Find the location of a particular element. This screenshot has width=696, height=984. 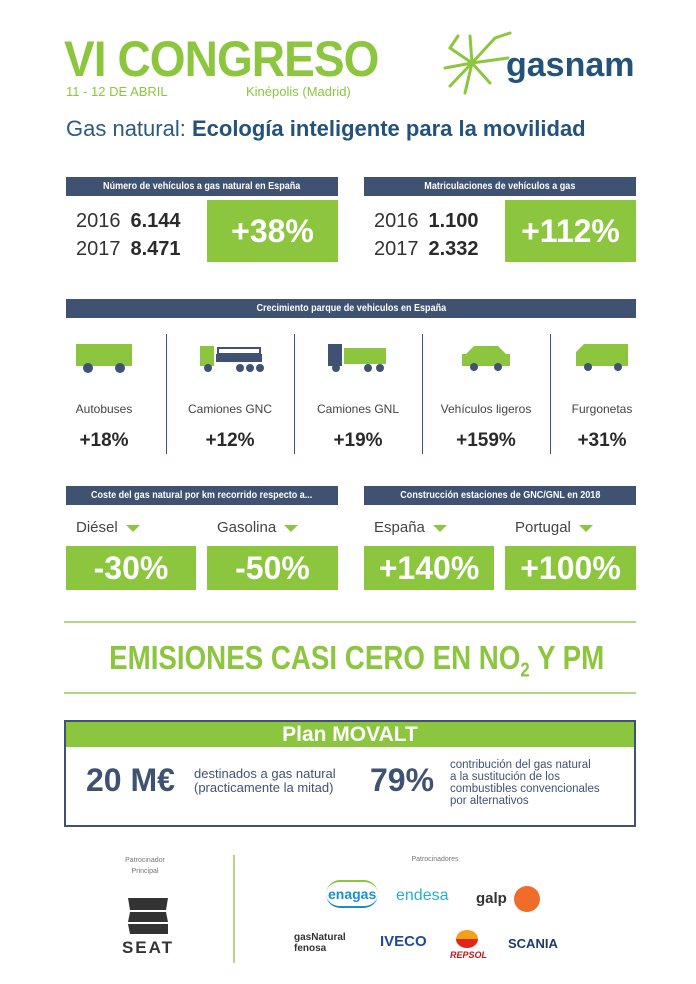

galp-logo: galp is located at coordinates (491, 898).